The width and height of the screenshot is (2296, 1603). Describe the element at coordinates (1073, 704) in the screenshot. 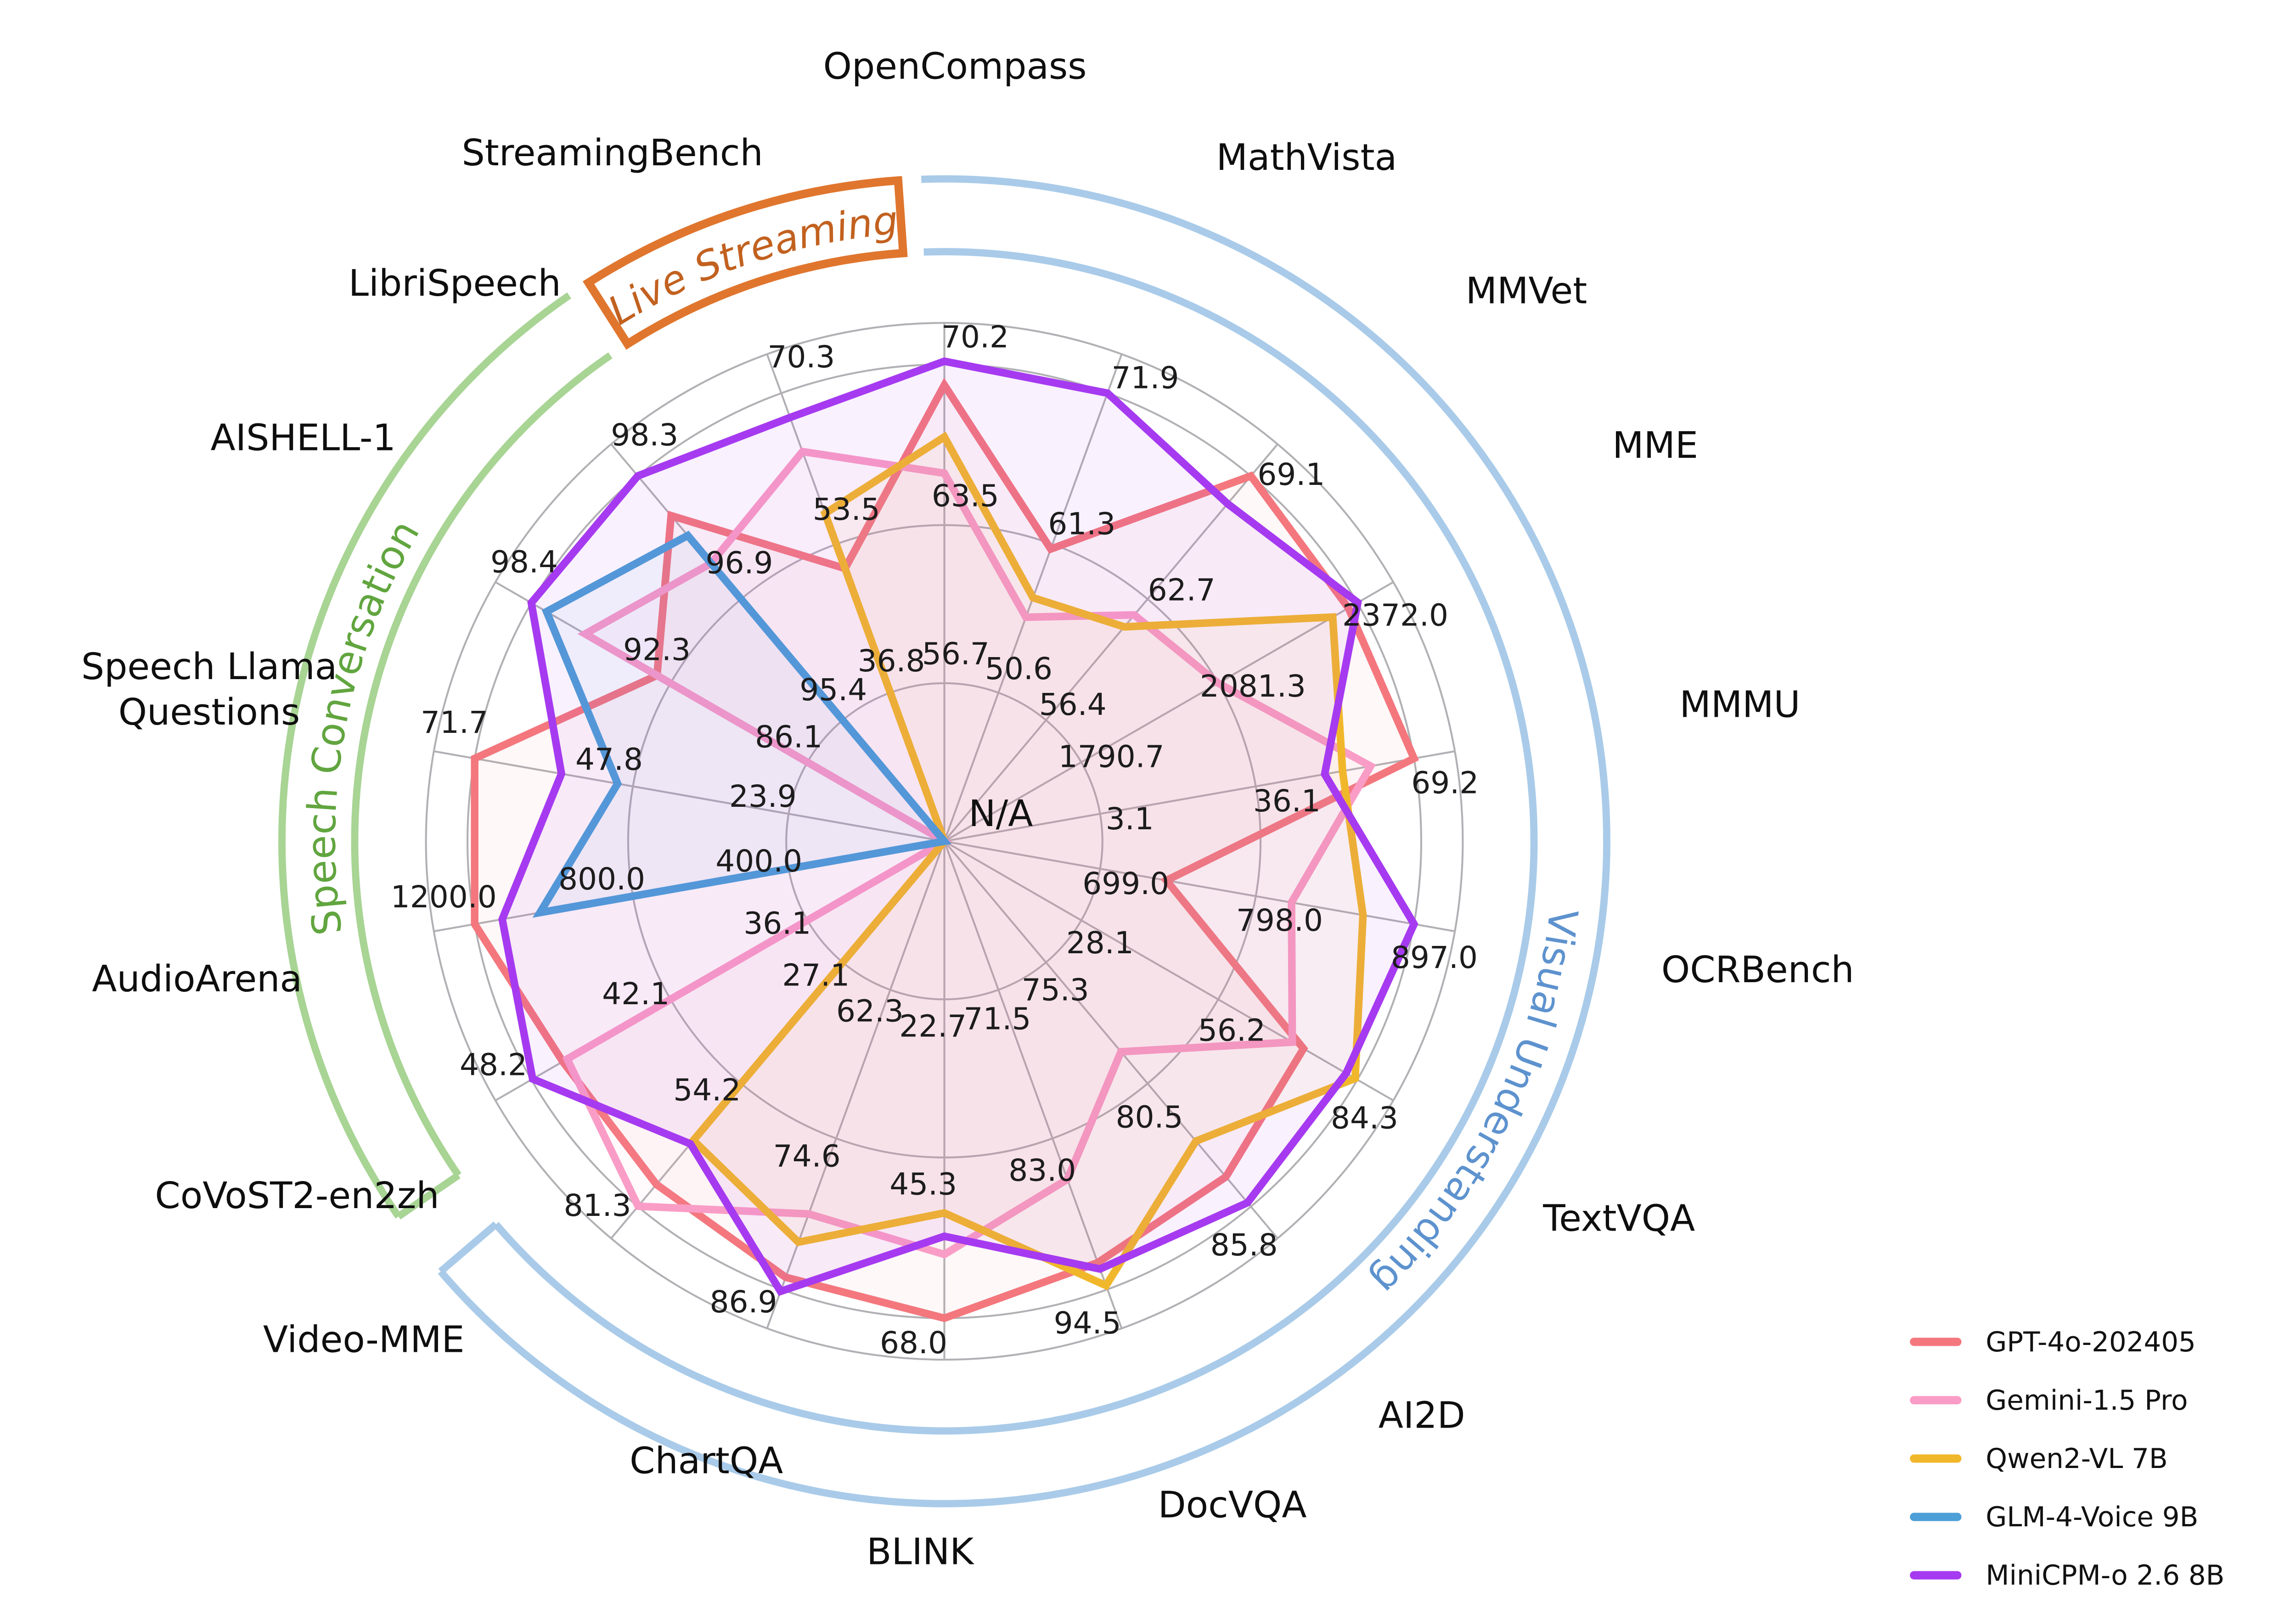

I see `tick-label: 56.4` at that location.